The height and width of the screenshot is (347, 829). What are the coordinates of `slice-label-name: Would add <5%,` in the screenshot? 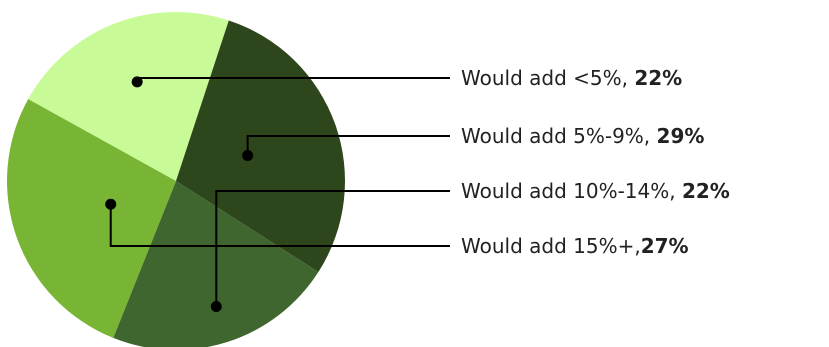 It's located at (547, 78).